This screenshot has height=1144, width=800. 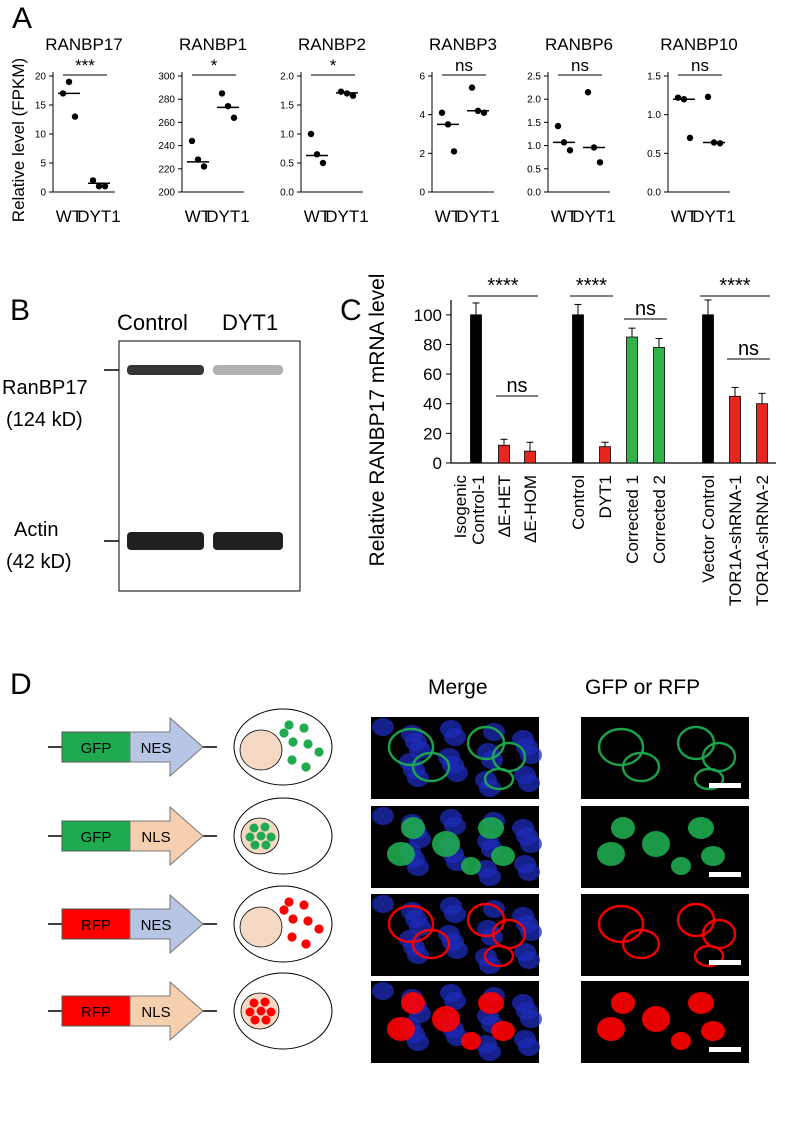 What do you see at coordinates (166, 100) in the screenshot?
I see `y-tick-label-ranbp1: 280` at bounding box center [166, 100].